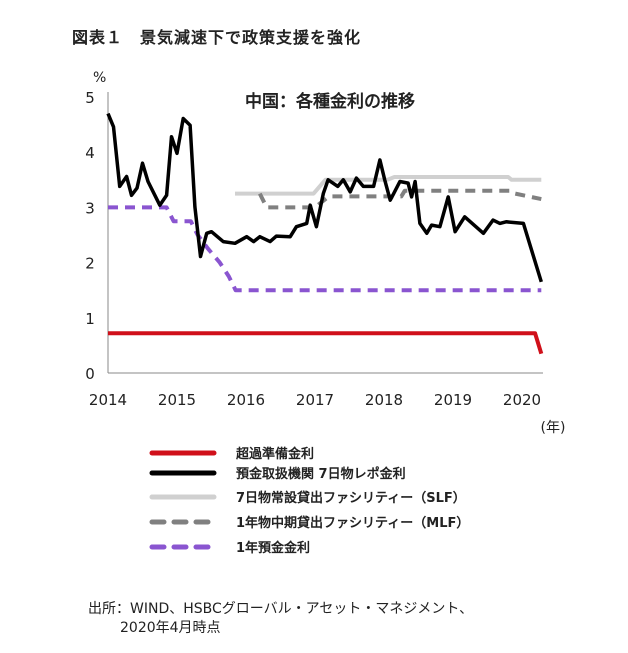 The width and height of the screenshot is (628, 653). What do you see at coordinates (217, 37) in the screenshot?
I see `figure-title: 図表１ 景気減速下で政策支援を強化` at bounding box center [217, 37].